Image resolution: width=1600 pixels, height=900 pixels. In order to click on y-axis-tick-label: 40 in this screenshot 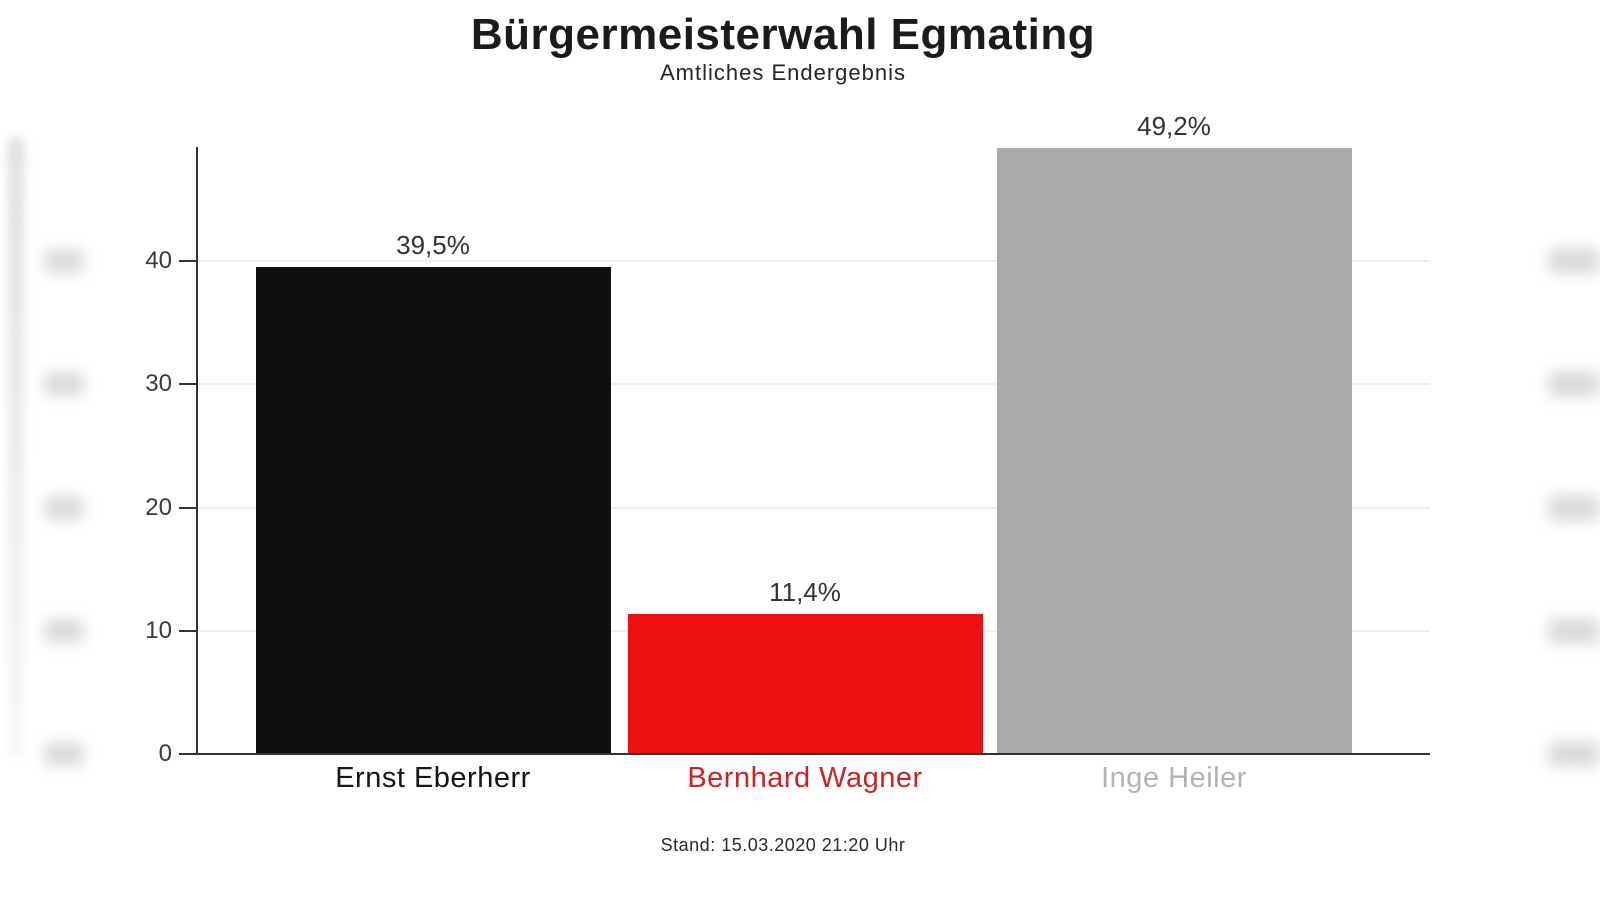, I will do `click(158, 261)`.